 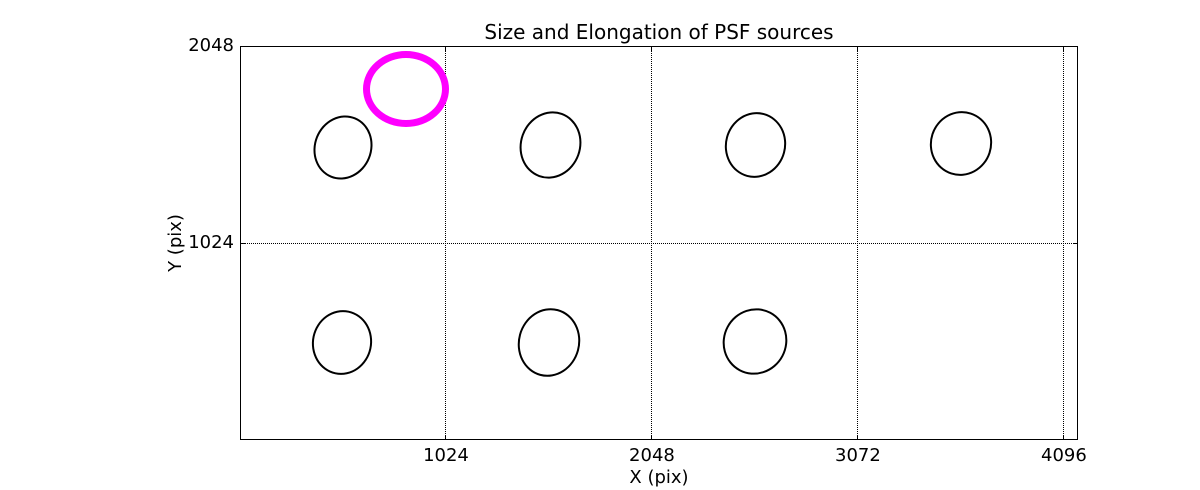 I want to click on x-axis-label: X (pix), so click(x=659, y=477).